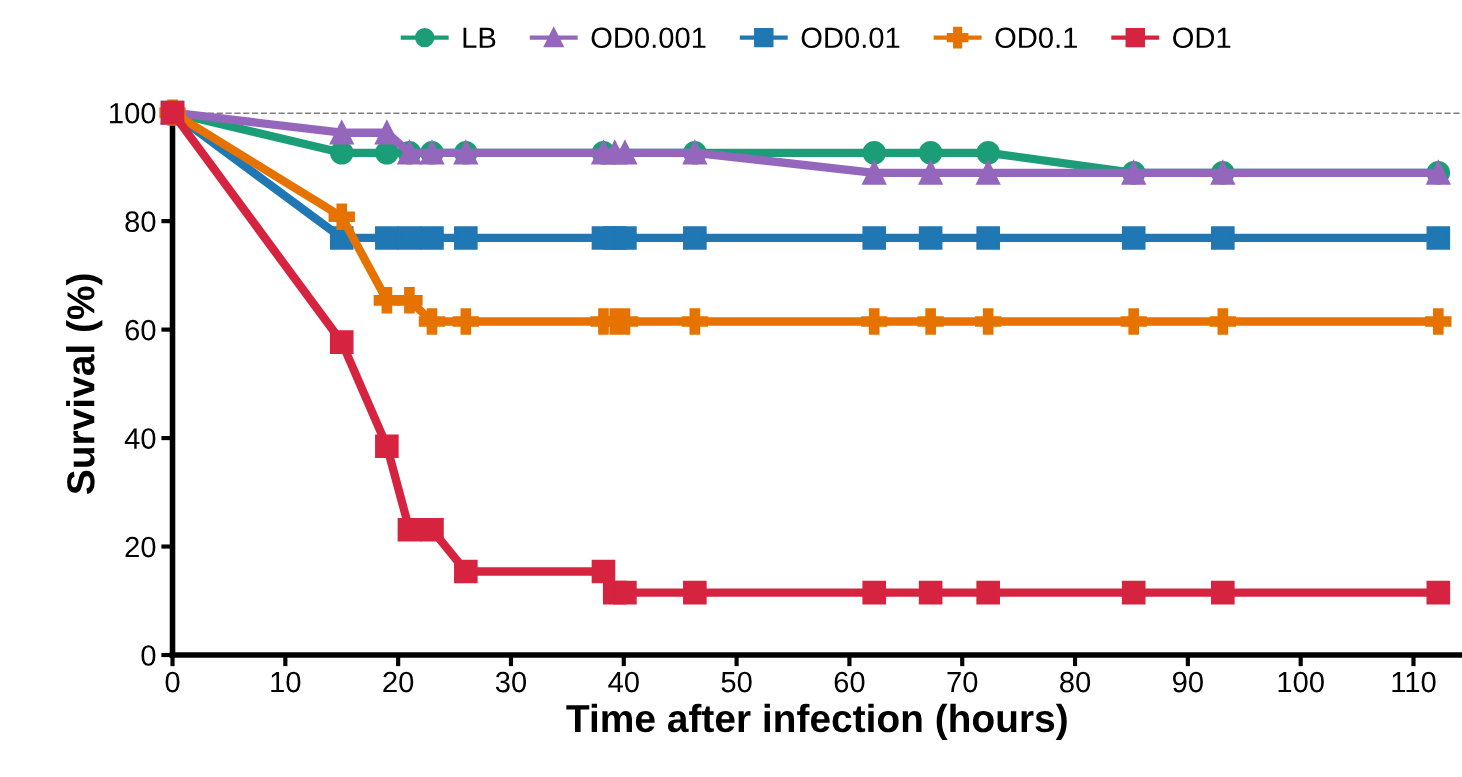  I want to click on x-tick-label: 30, so click(511, 682).